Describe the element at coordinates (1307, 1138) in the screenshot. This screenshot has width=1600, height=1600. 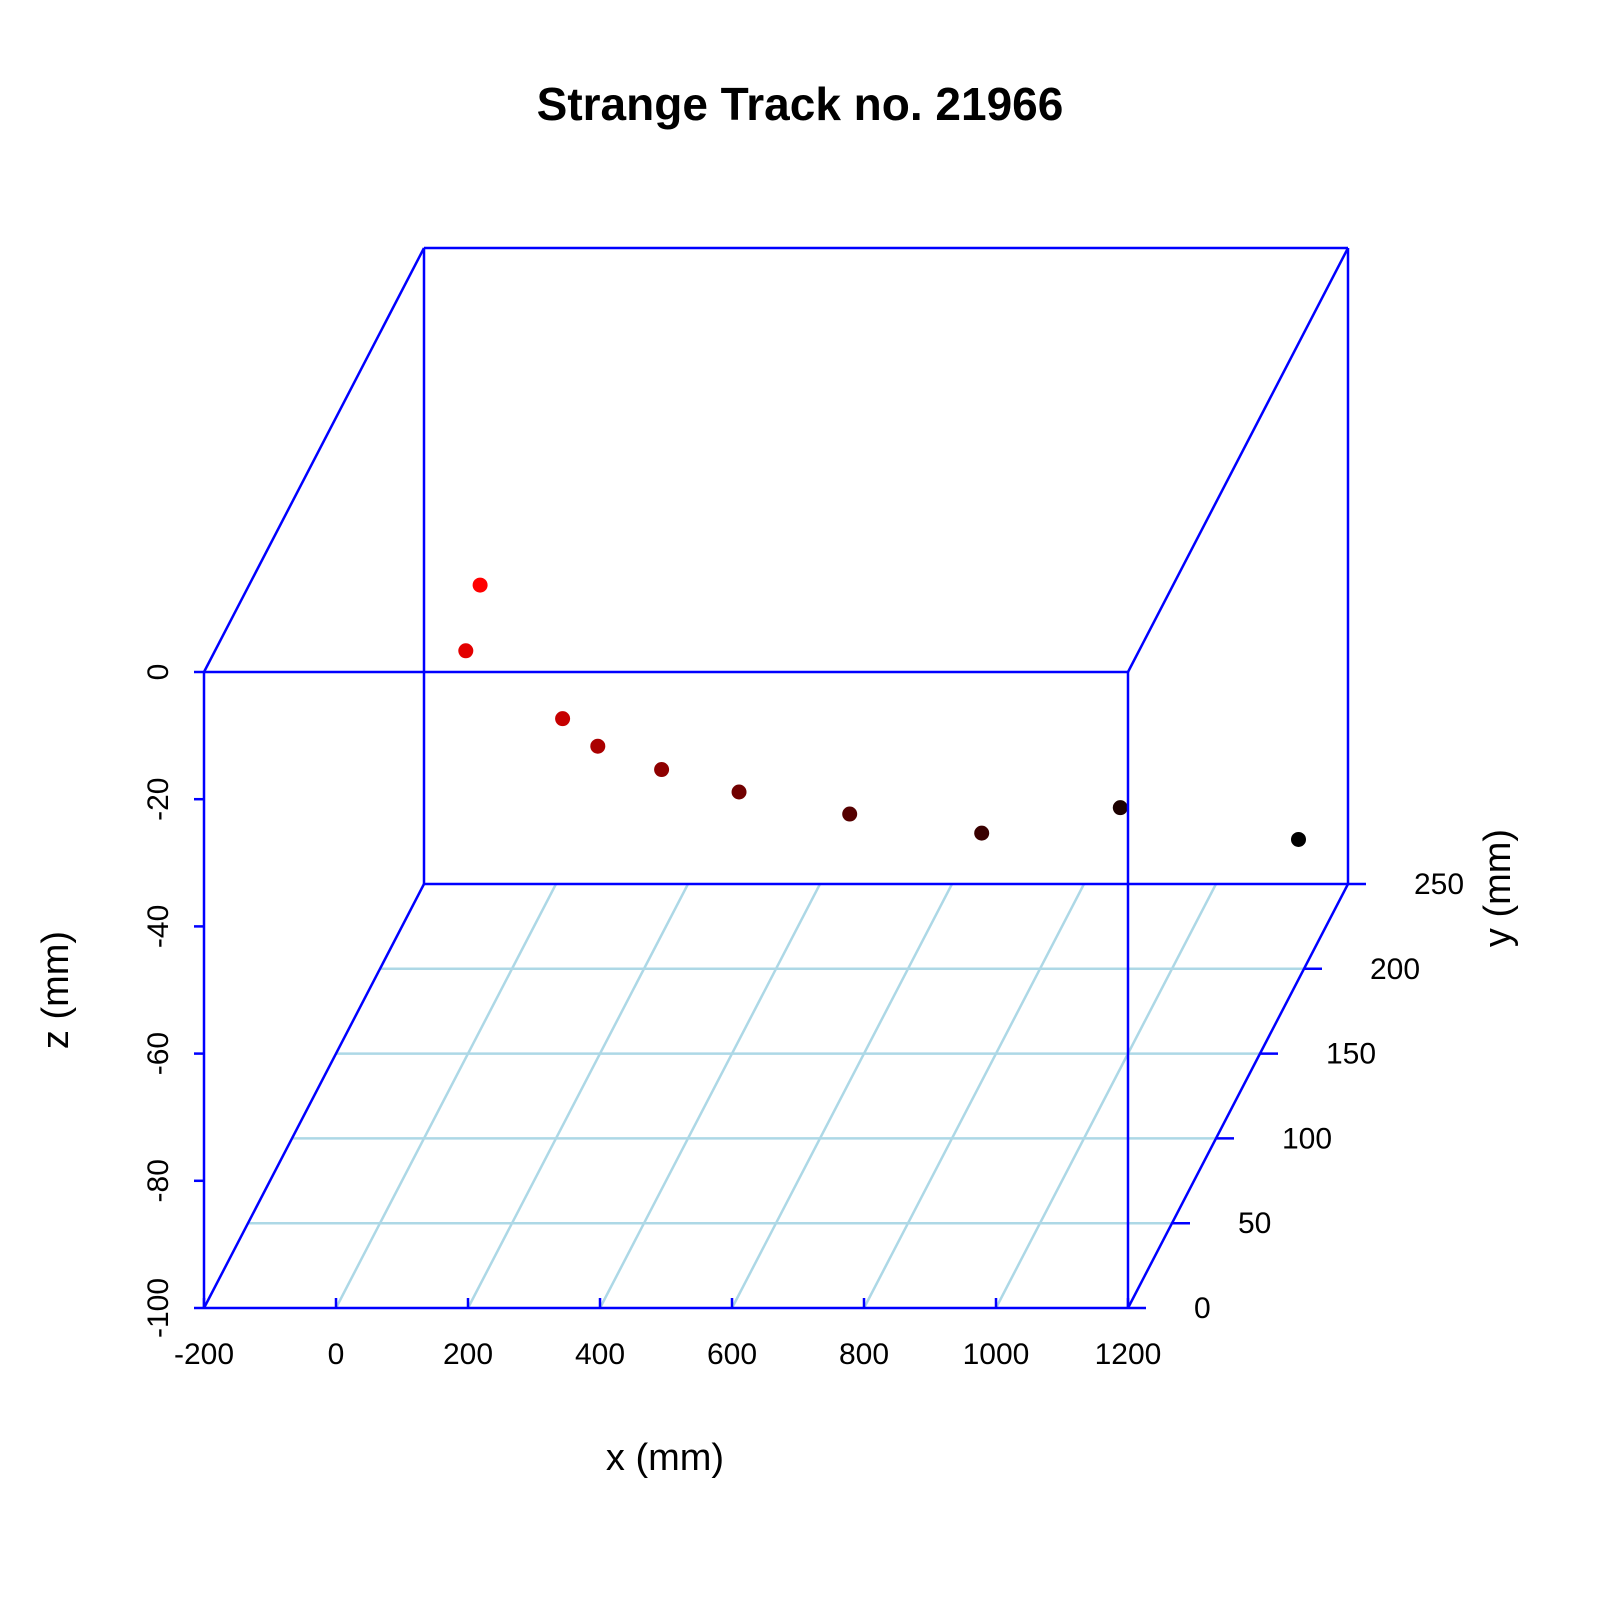
I see `y-tick-label: 100` at that location.